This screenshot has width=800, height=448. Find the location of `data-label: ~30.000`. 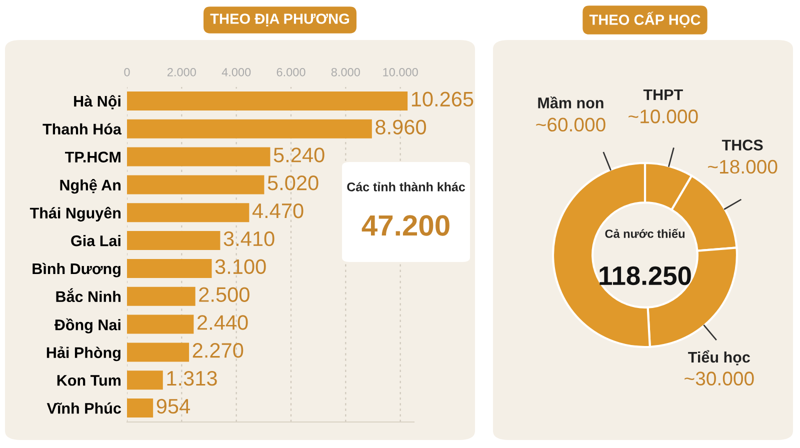

data-label: ~30.000 is located at coordinates (719, 379).